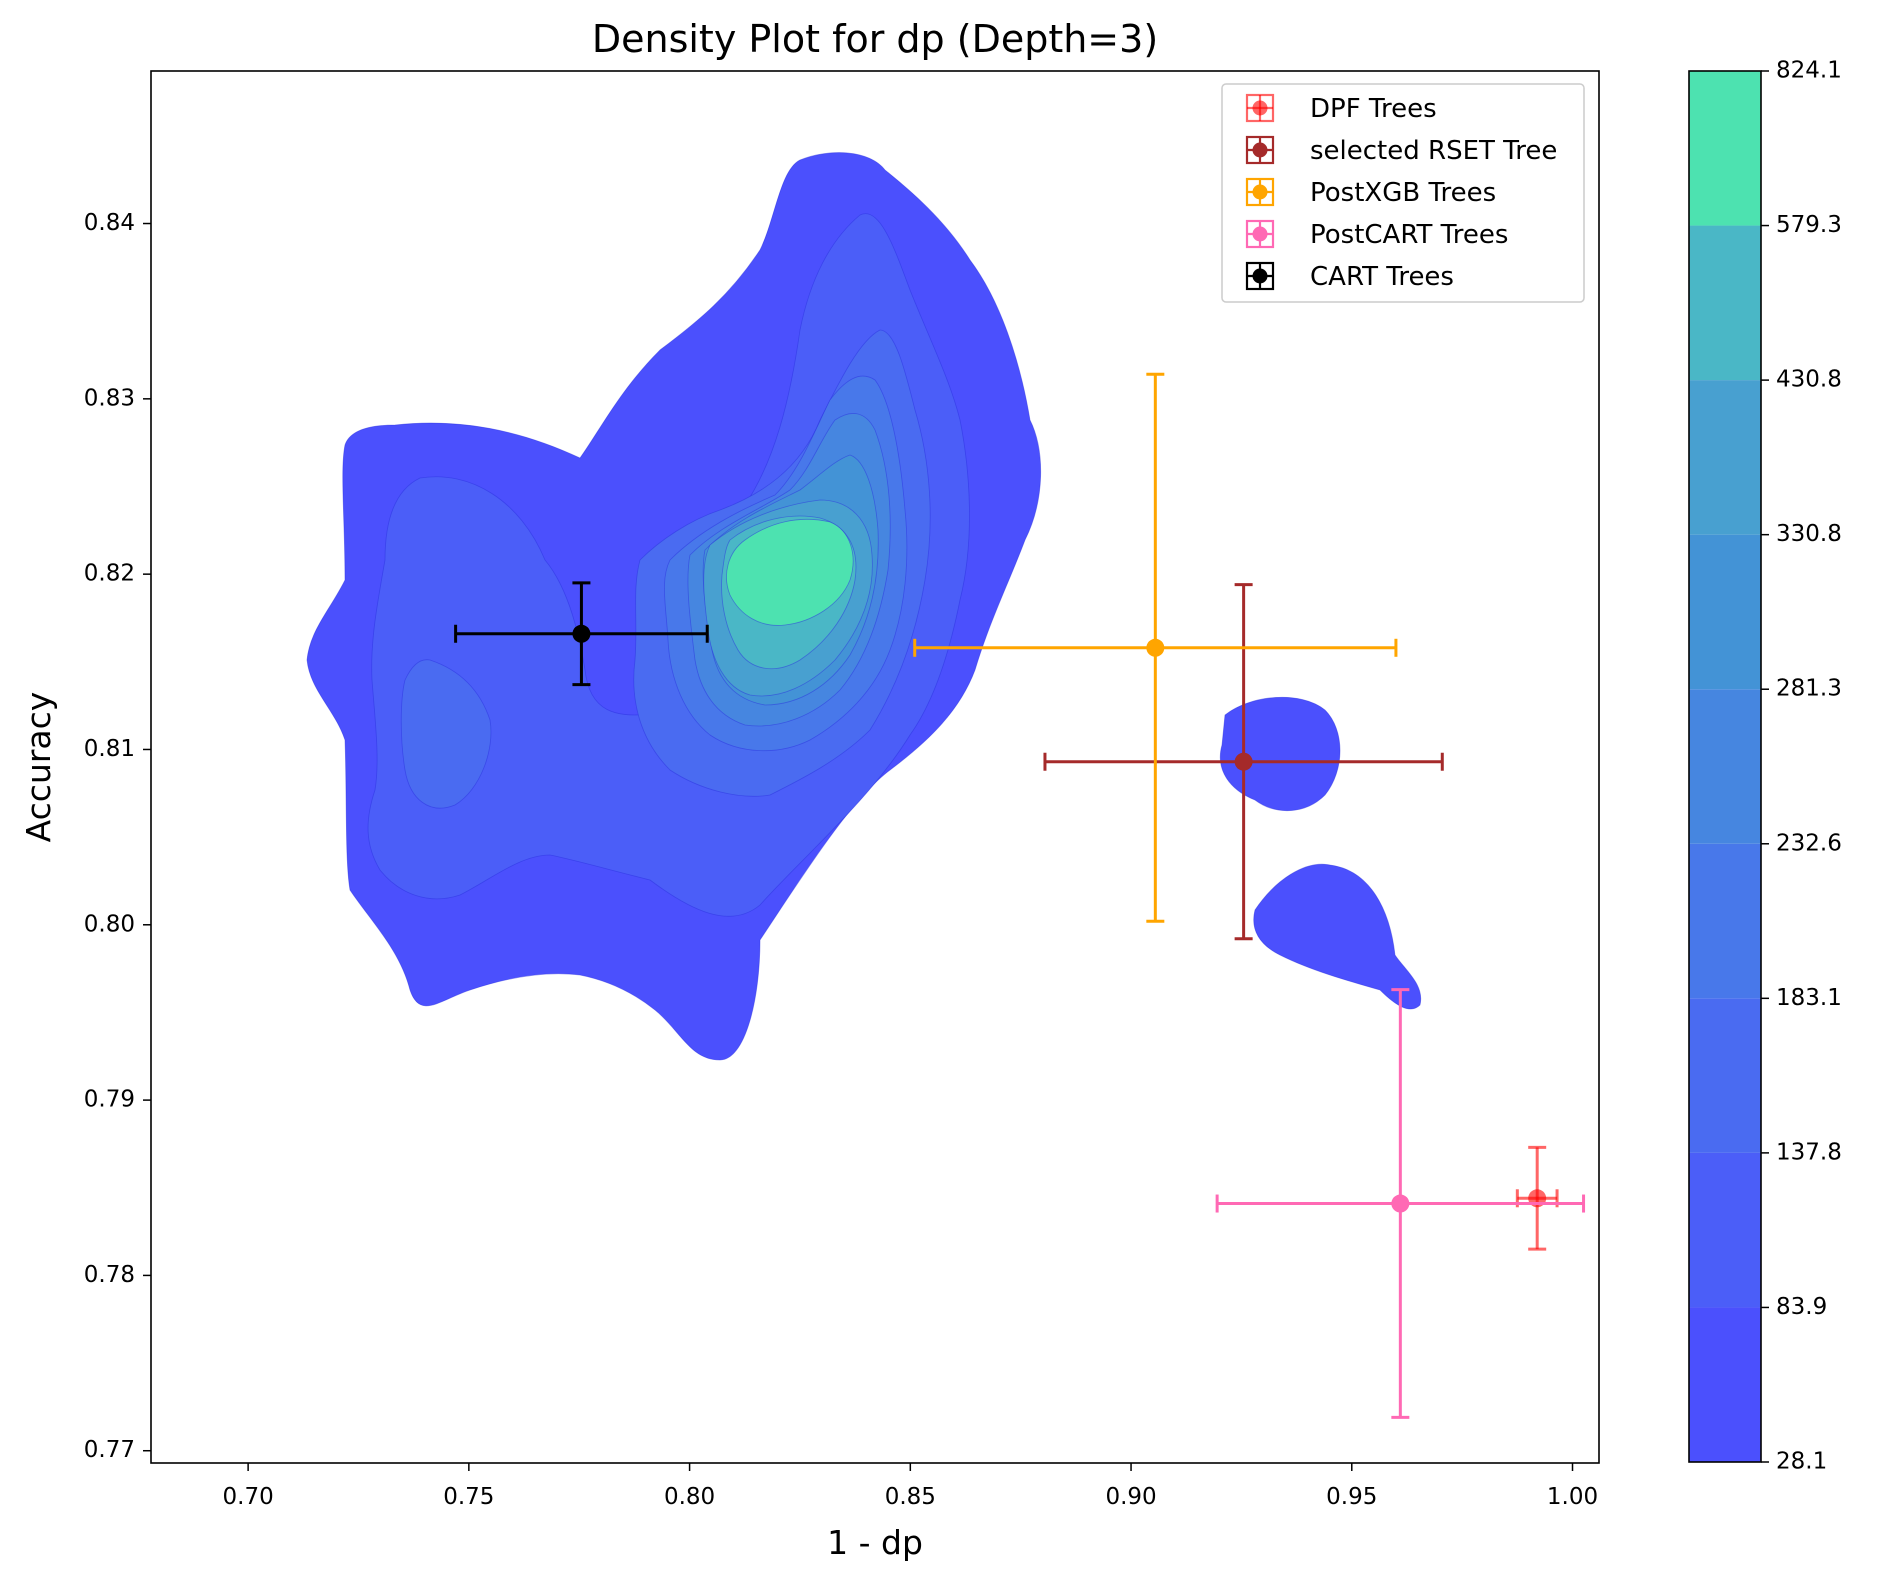 The height and width of the screenshot is (1581, 1877). Describe the element at coordinates (1337, 936) in the screenshot. I see `density-region-lower` at that location.